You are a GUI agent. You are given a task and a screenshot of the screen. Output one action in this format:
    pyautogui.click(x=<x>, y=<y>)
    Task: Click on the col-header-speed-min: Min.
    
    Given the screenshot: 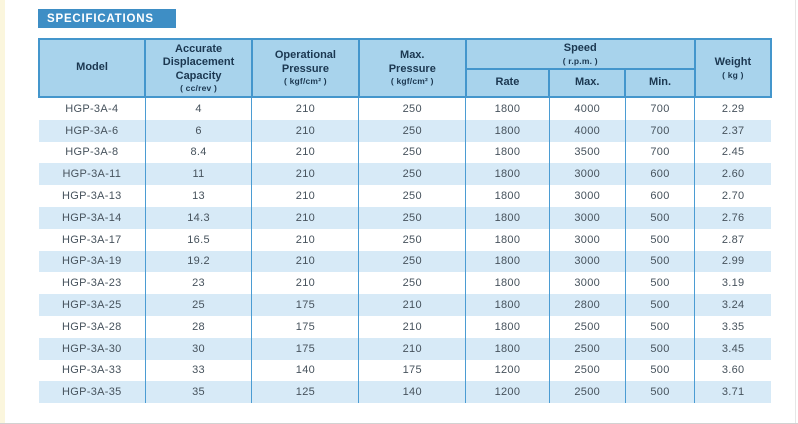 What is the action you would take?
    pyautogui.click(x=660, y=83)
    